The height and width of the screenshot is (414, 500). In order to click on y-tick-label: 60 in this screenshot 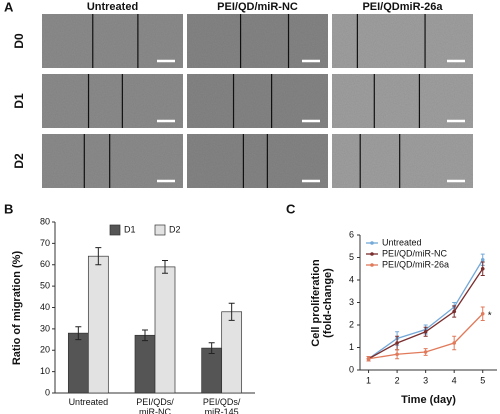, I will do `click(45, 264)`.